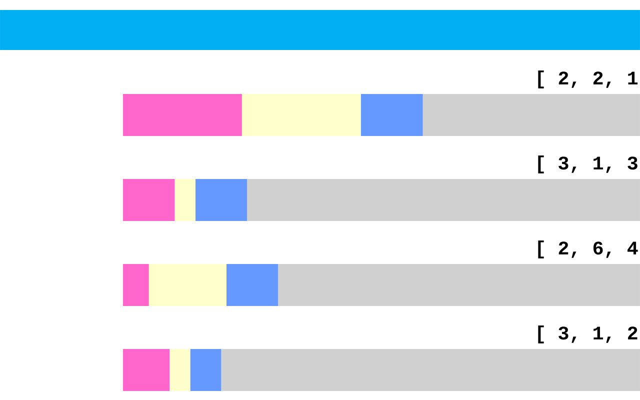  What do you see at coordinates (588, 79) in the screenshot?
I see `y-tick-label: [ 2, 2, 1` at bounding box center [588, 79].